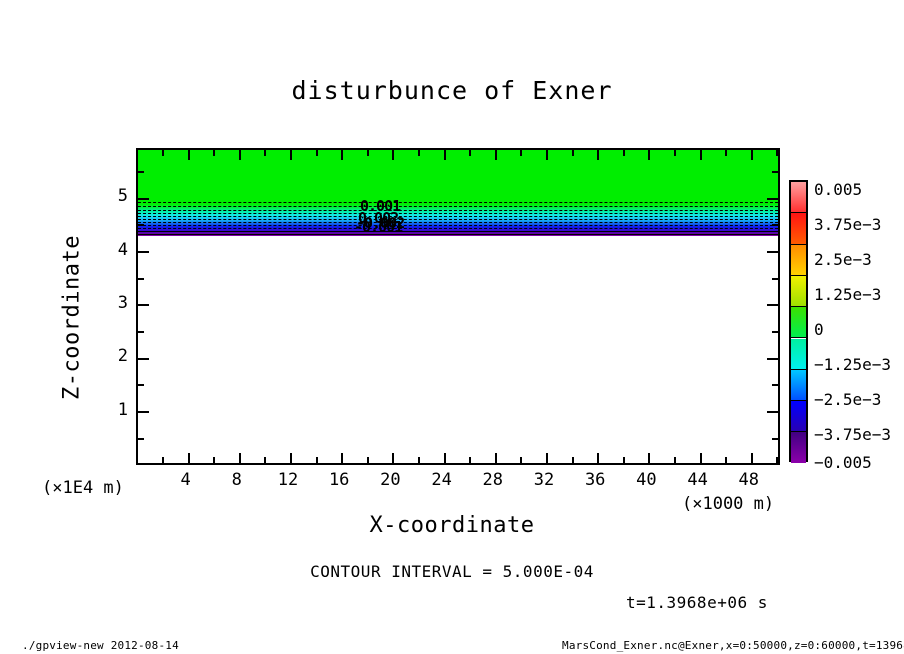  Describe the element at coordinates (390, 480) in the screenshot. I see `x-tick-label: 20` at that location.